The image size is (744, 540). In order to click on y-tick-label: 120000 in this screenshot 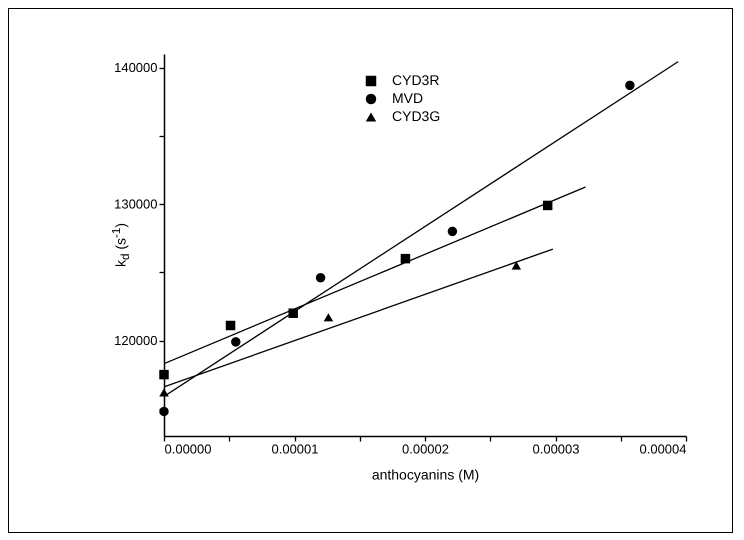, I will do `click(136, 340)`.